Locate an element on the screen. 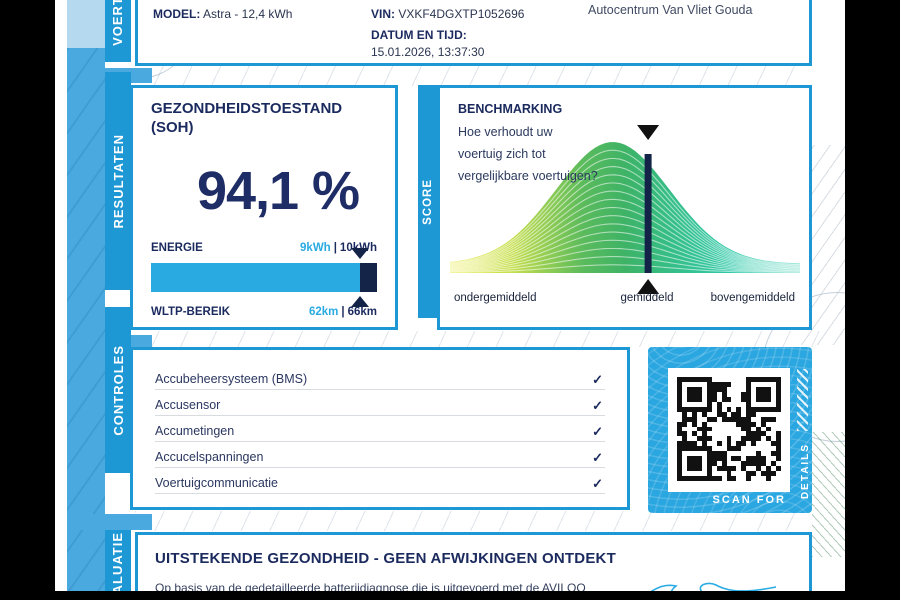 The height and width of the screenshot is (600, 900). qr-scan-text: SCAN FOR is located at coordinates (749, 500).